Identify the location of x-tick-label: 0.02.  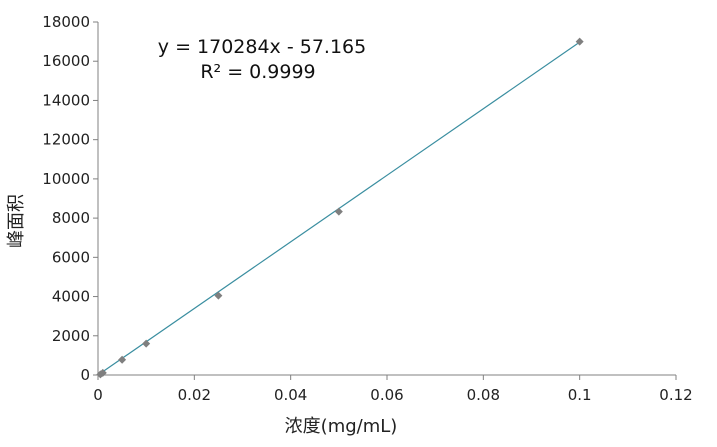
(194, 395).